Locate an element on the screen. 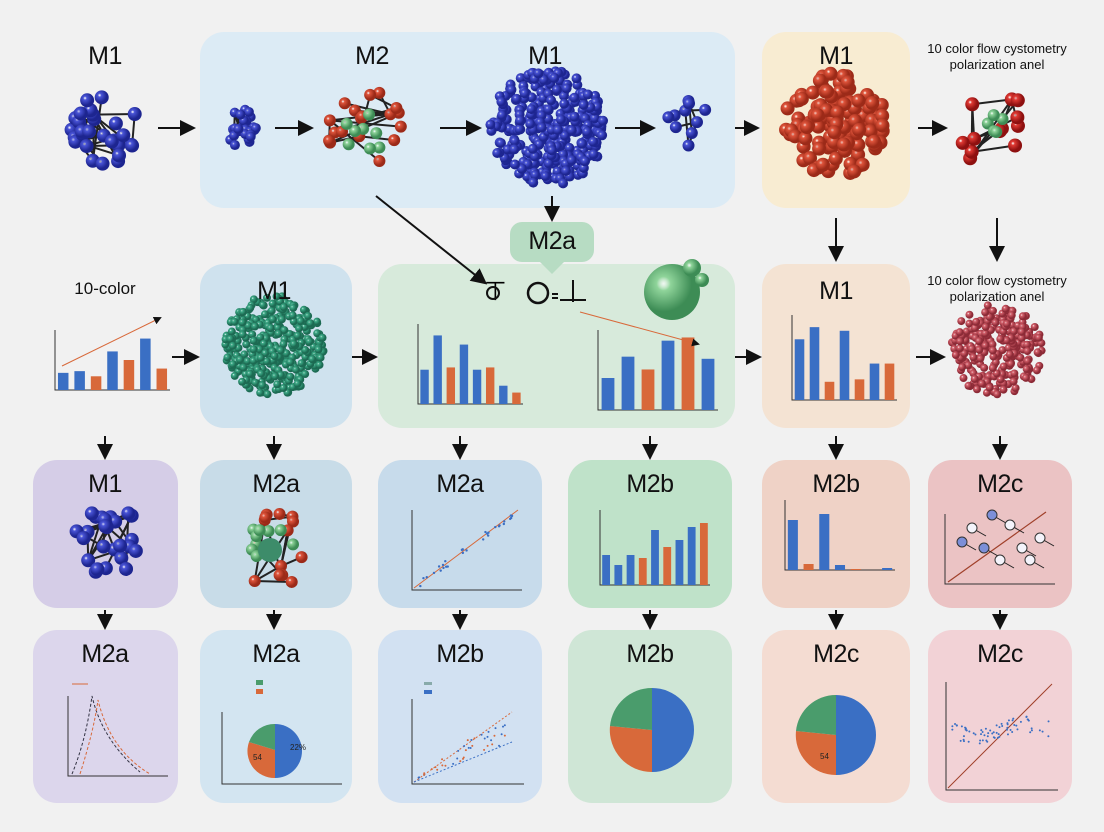 This screenshot has width=1104, height=832. pie-slice is located at coordinates (856, 735).